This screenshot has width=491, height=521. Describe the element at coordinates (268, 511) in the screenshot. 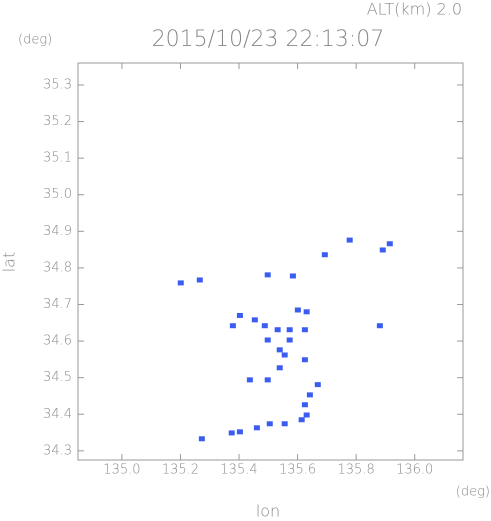

I see `x-axis-label: lon` at that location.